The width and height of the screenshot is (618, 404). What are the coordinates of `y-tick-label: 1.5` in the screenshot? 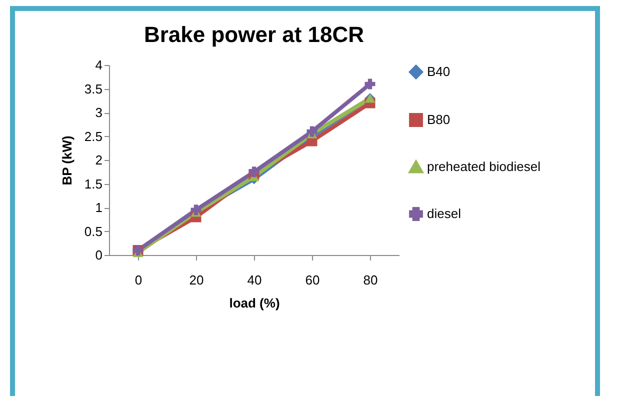 It's located at (93, 184).